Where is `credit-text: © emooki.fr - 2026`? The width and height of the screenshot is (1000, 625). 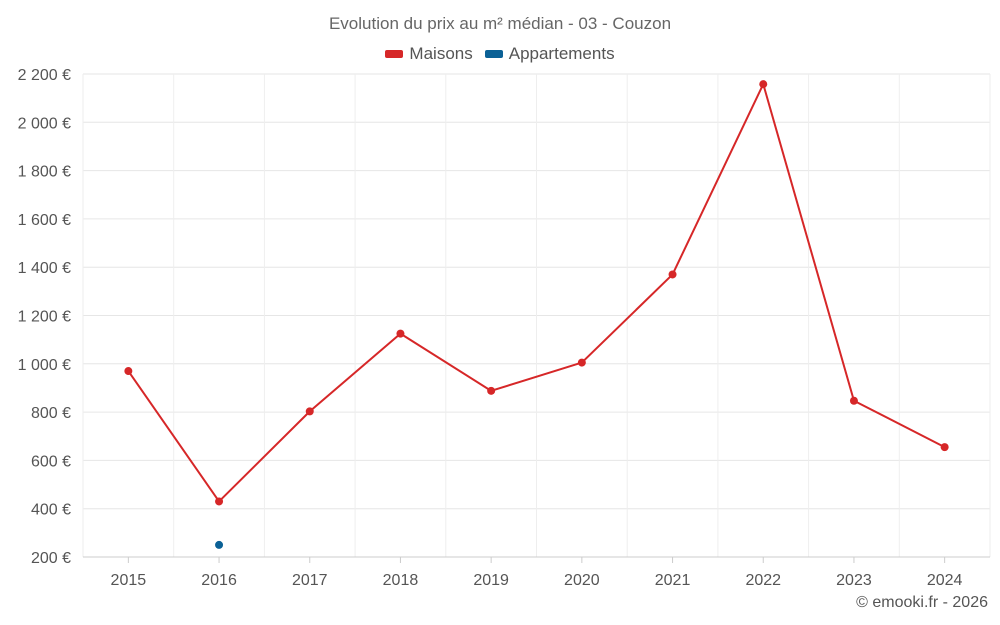
credit-text: © emooki.fr - 2026 is located at coordinates (922, 602).